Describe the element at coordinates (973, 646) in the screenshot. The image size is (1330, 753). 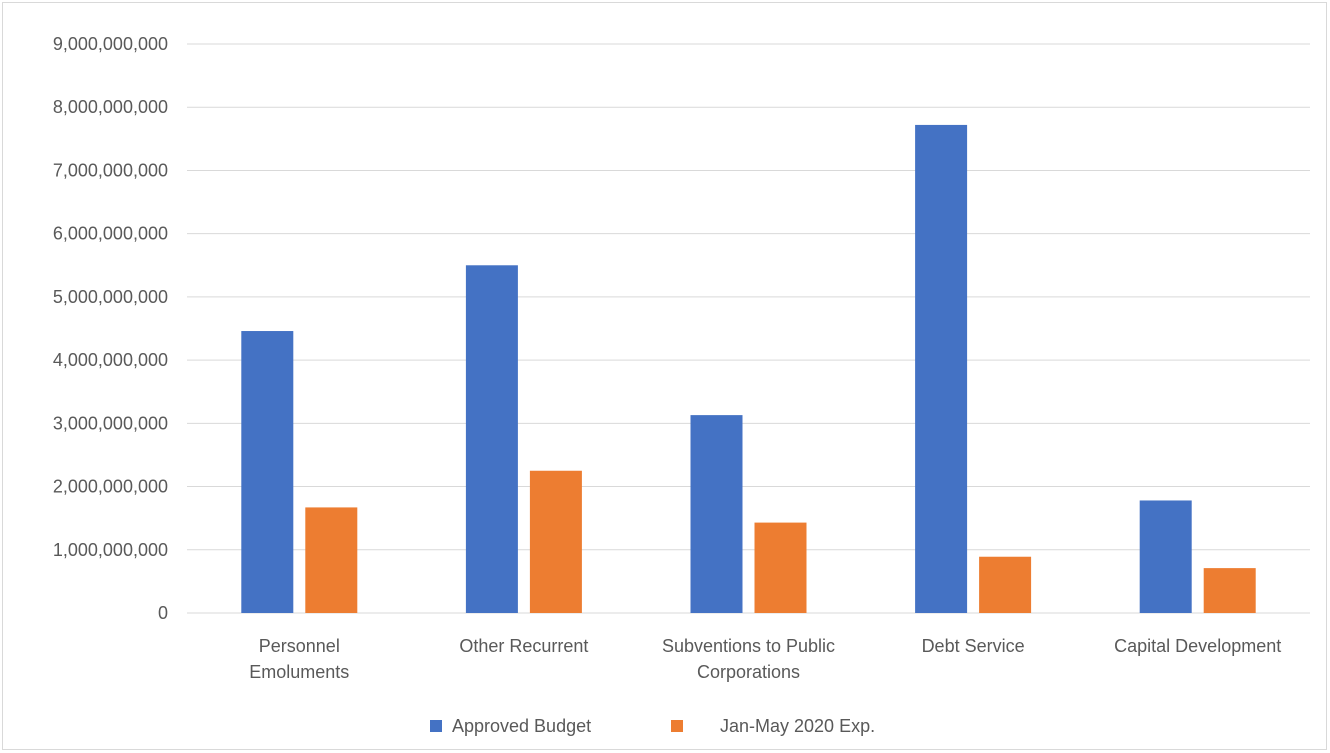
I see `x-category-label: Debt Service` at that location.